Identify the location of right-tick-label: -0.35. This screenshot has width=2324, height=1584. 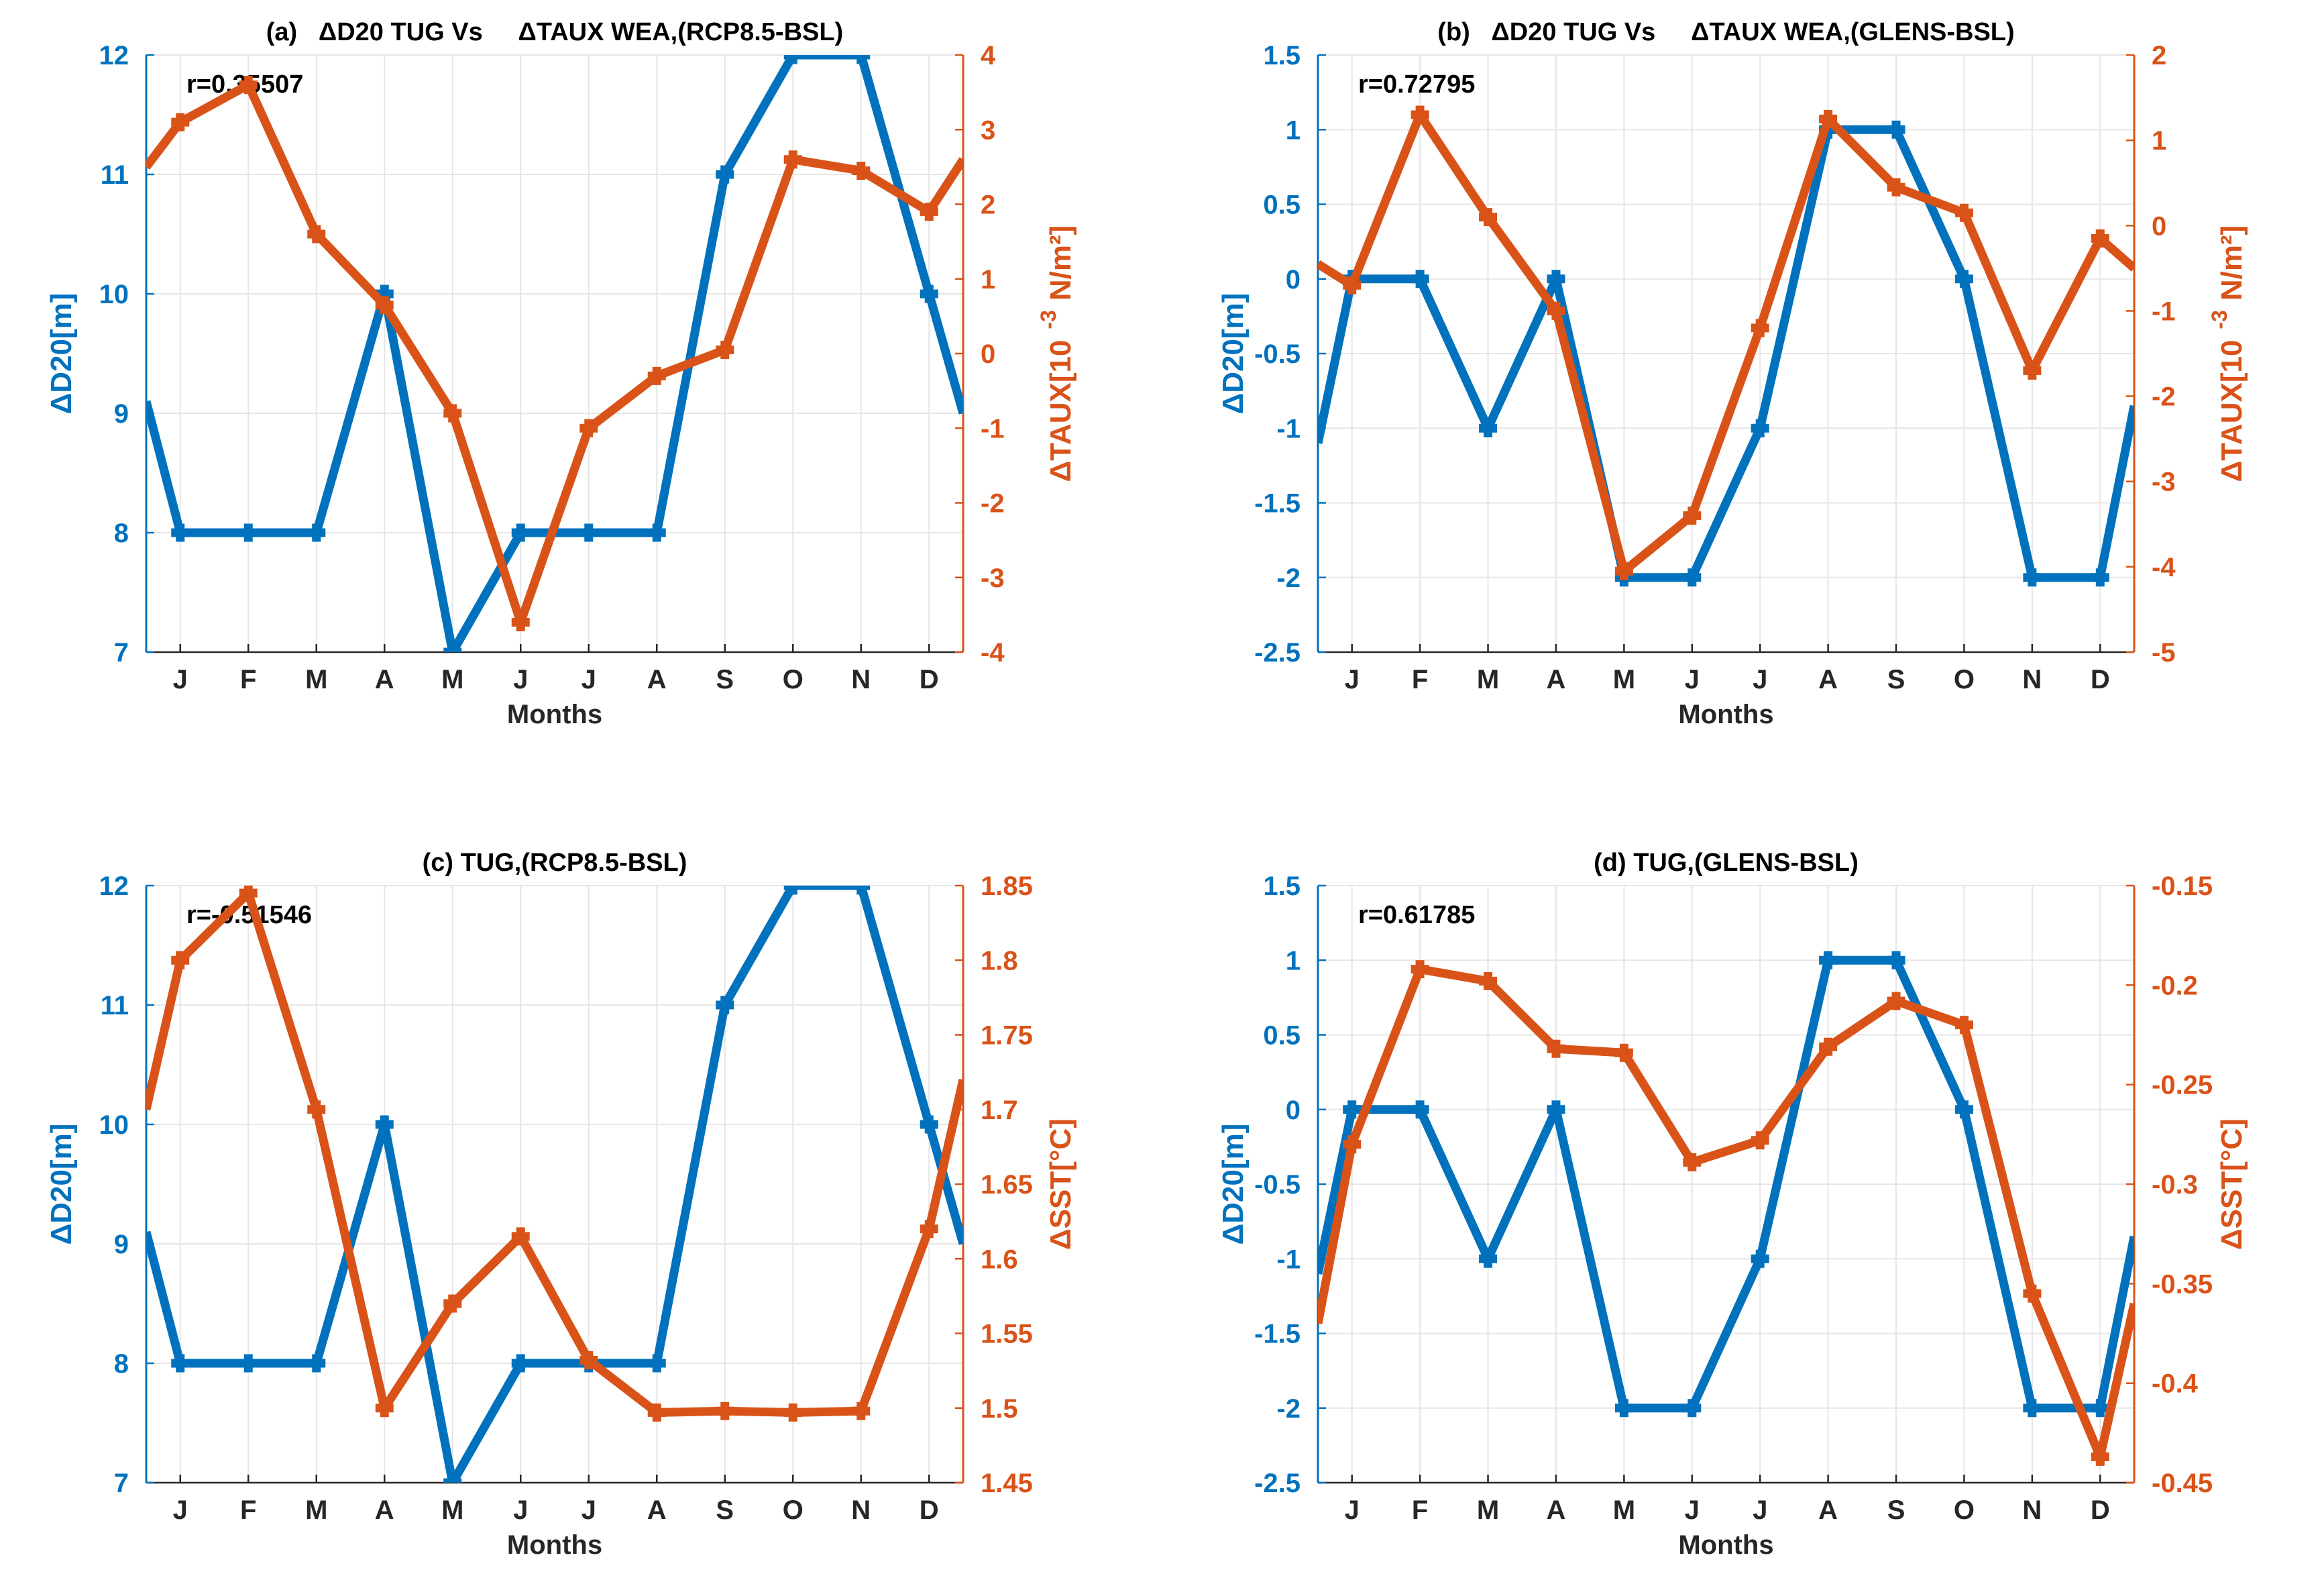
(2183, 1284).